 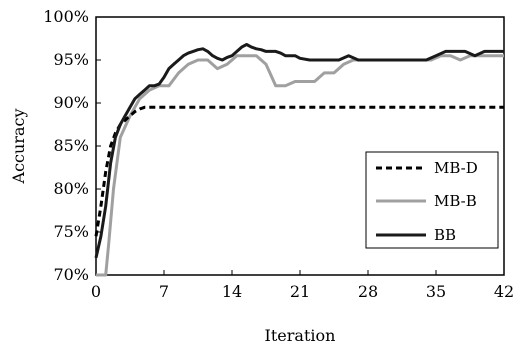 What do you see at coordinates (71, 274) in the screenshot?
I see `y-tick-label: 70%` at bounding box center [71, 274].